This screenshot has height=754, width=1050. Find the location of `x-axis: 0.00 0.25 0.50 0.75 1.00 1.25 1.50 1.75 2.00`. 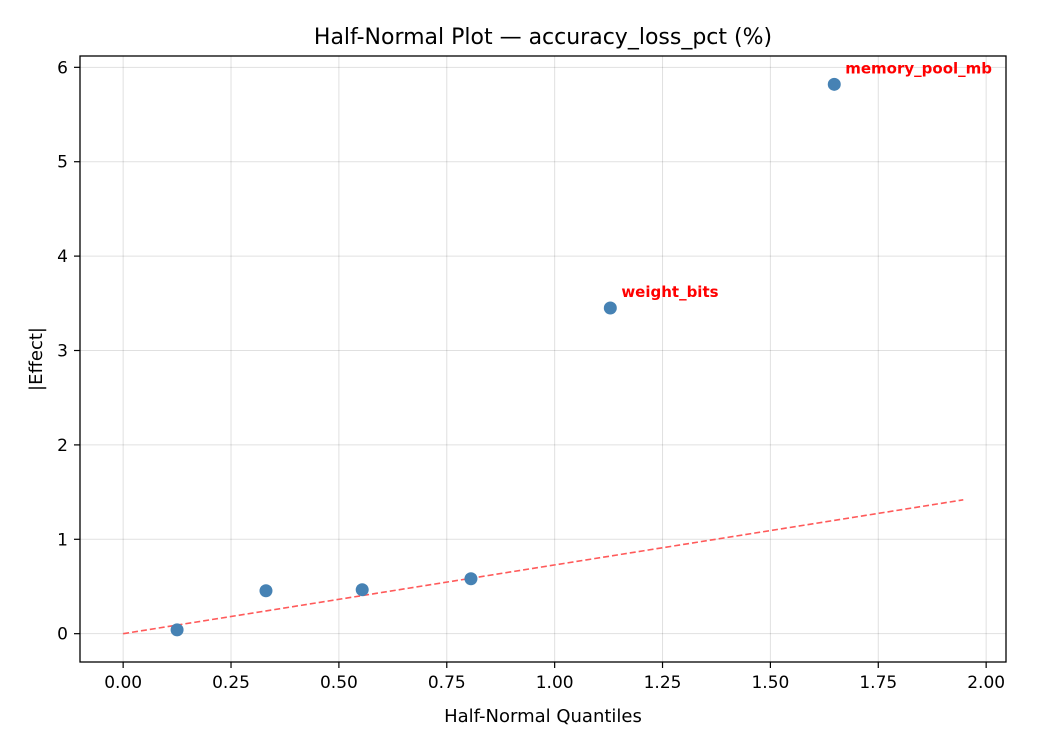

x-axis: 0.00 0.25 0.50 0.75 1.00 1.25 1.50 1.75 2.00 is located at coordinates (554, 677).